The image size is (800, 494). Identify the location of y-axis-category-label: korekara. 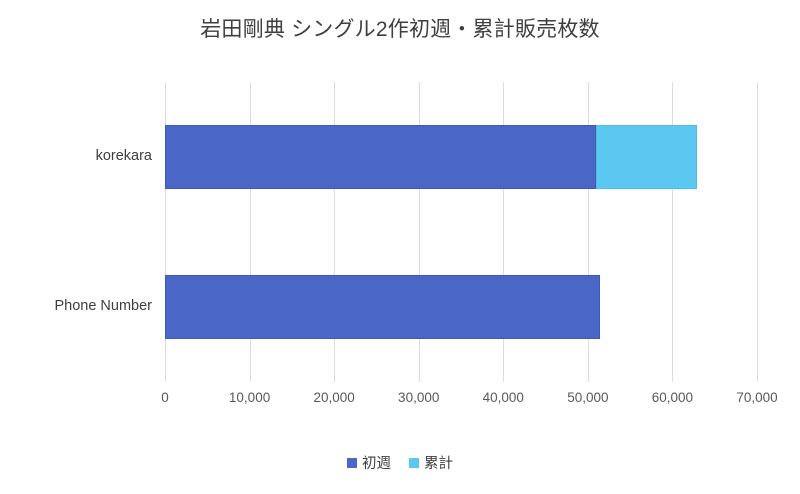
(123, 156).